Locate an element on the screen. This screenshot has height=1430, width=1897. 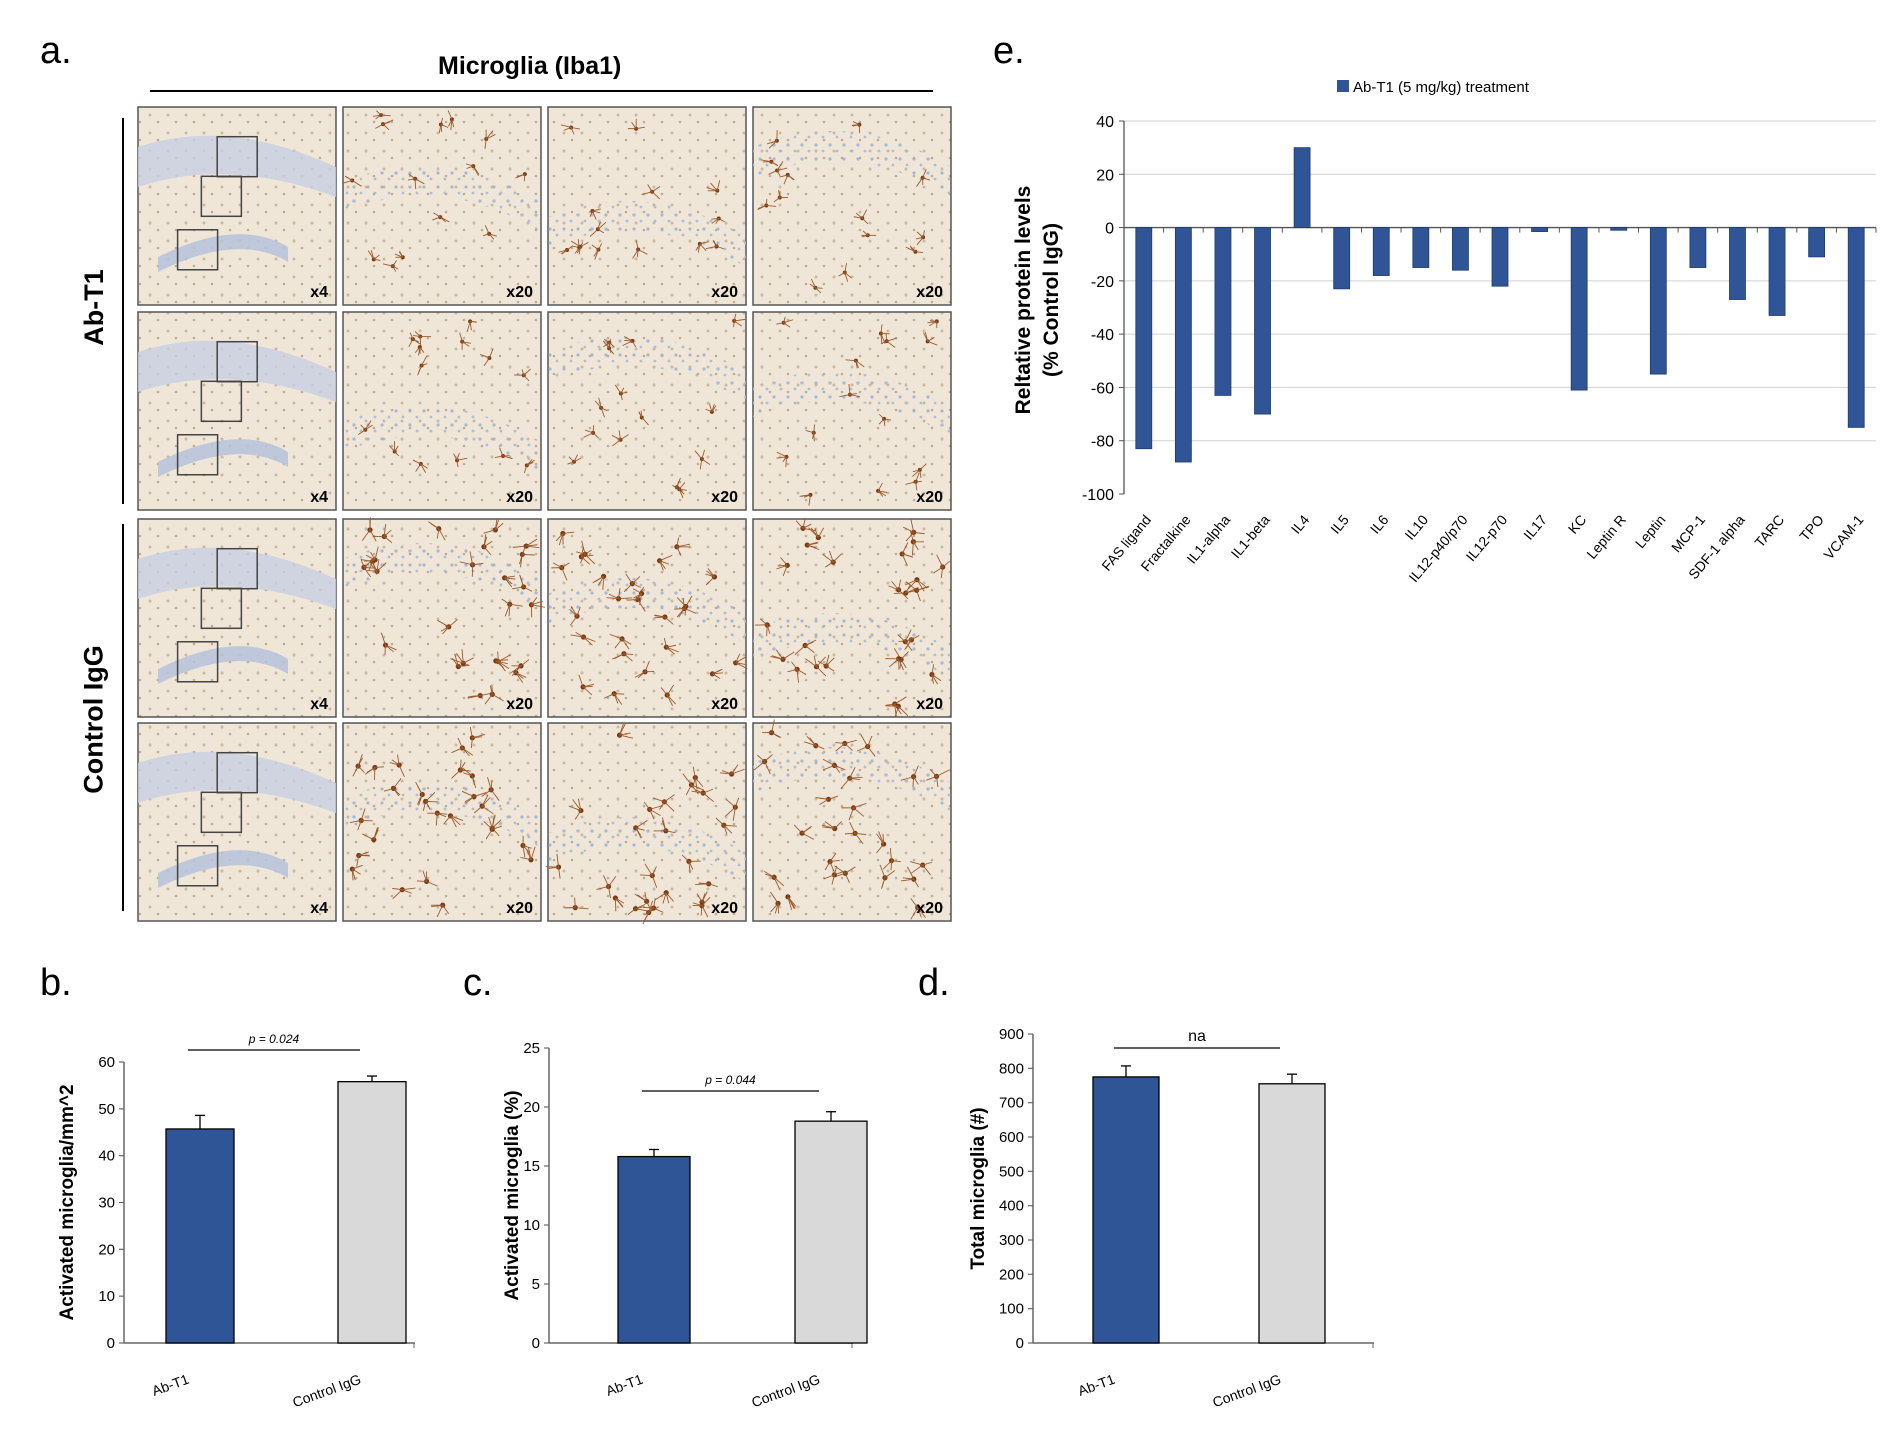
bar-control-igg is located at coordinates (1292, 1213).